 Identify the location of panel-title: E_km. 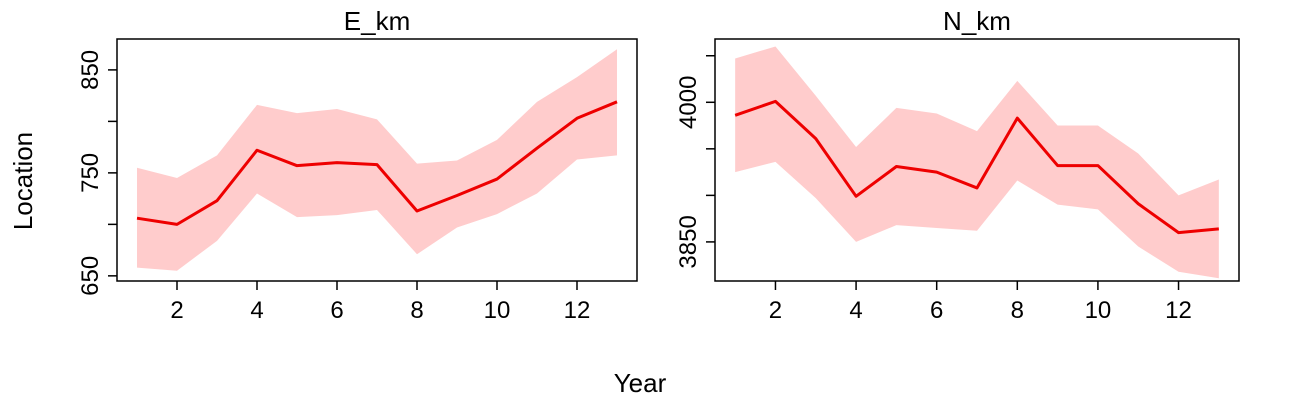
(377, 21).